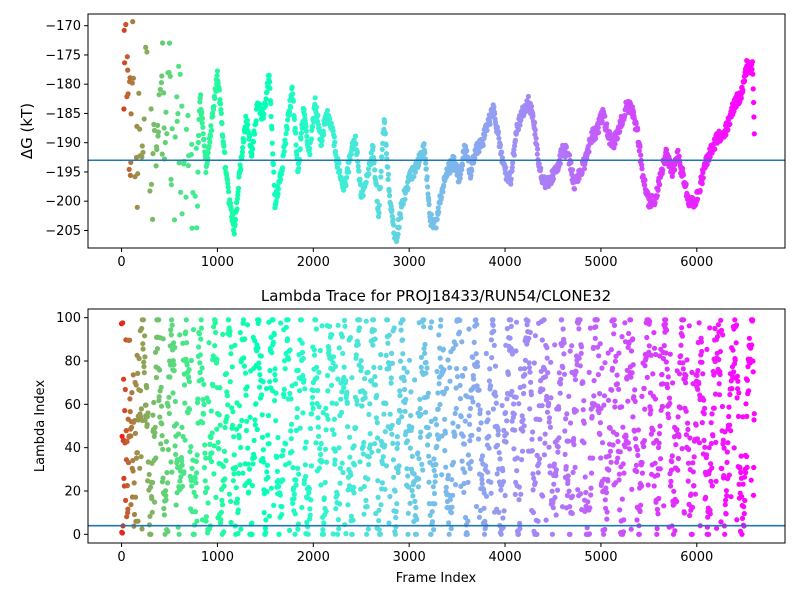 The width and height of the screenshot is (800, 600). I want to click on top-y-tick-label: −195, so click(63, 172).